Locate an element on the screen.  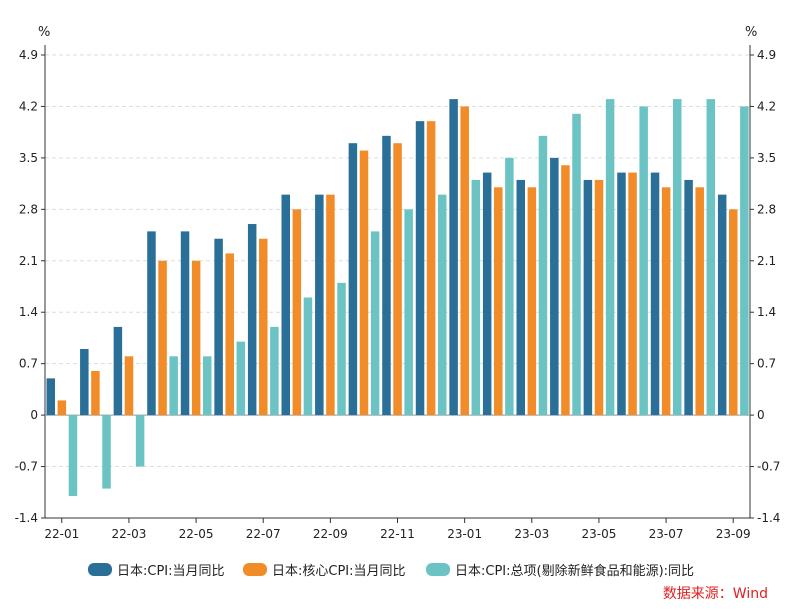
y-tick-label-left: 4.9 is located at coordinates (28, 55).